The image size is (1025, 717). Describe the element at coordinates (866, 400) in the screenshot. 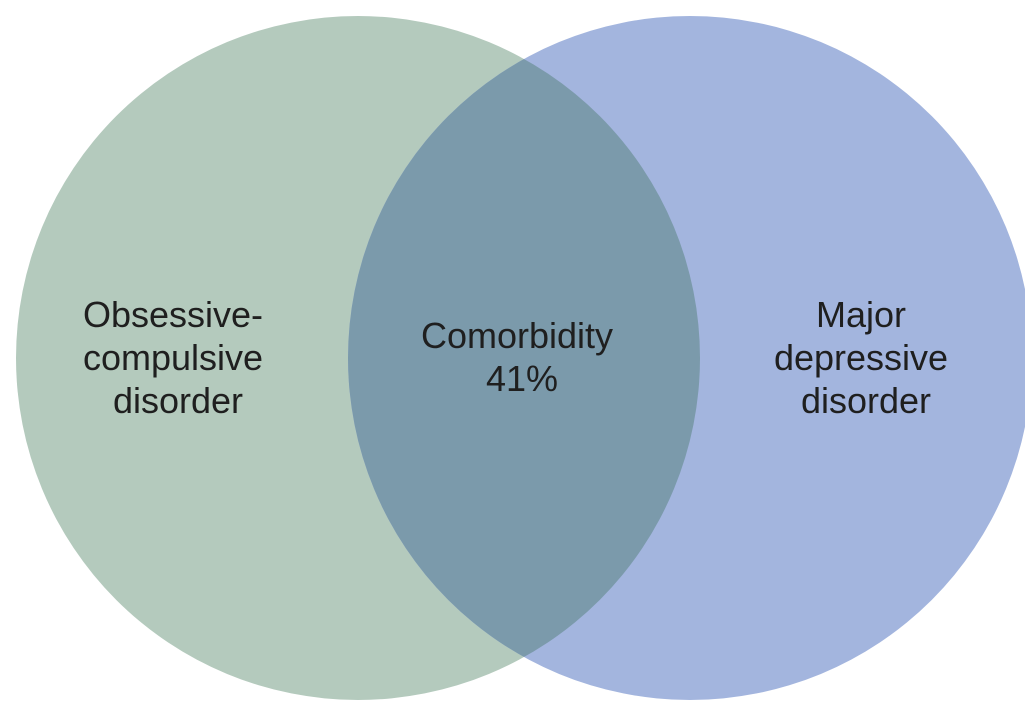

I see `mdd-label-line-3: disorder` at that location.